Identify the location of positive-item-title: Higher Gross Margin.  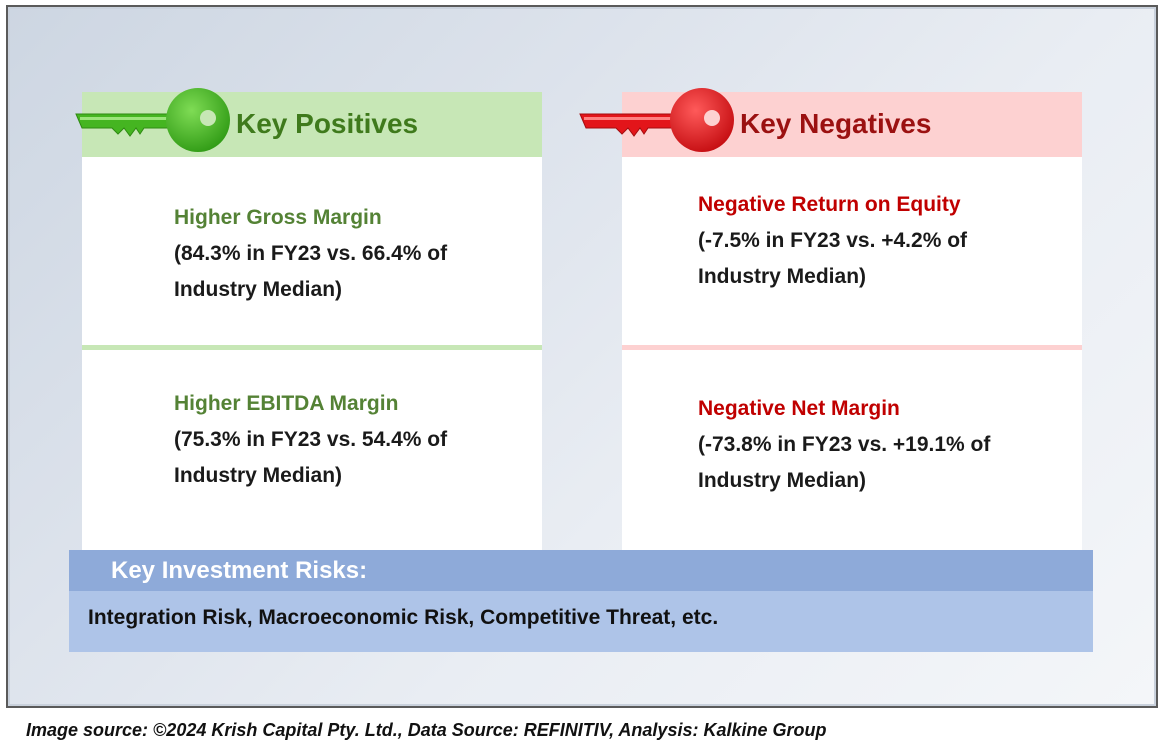
(278, 217).